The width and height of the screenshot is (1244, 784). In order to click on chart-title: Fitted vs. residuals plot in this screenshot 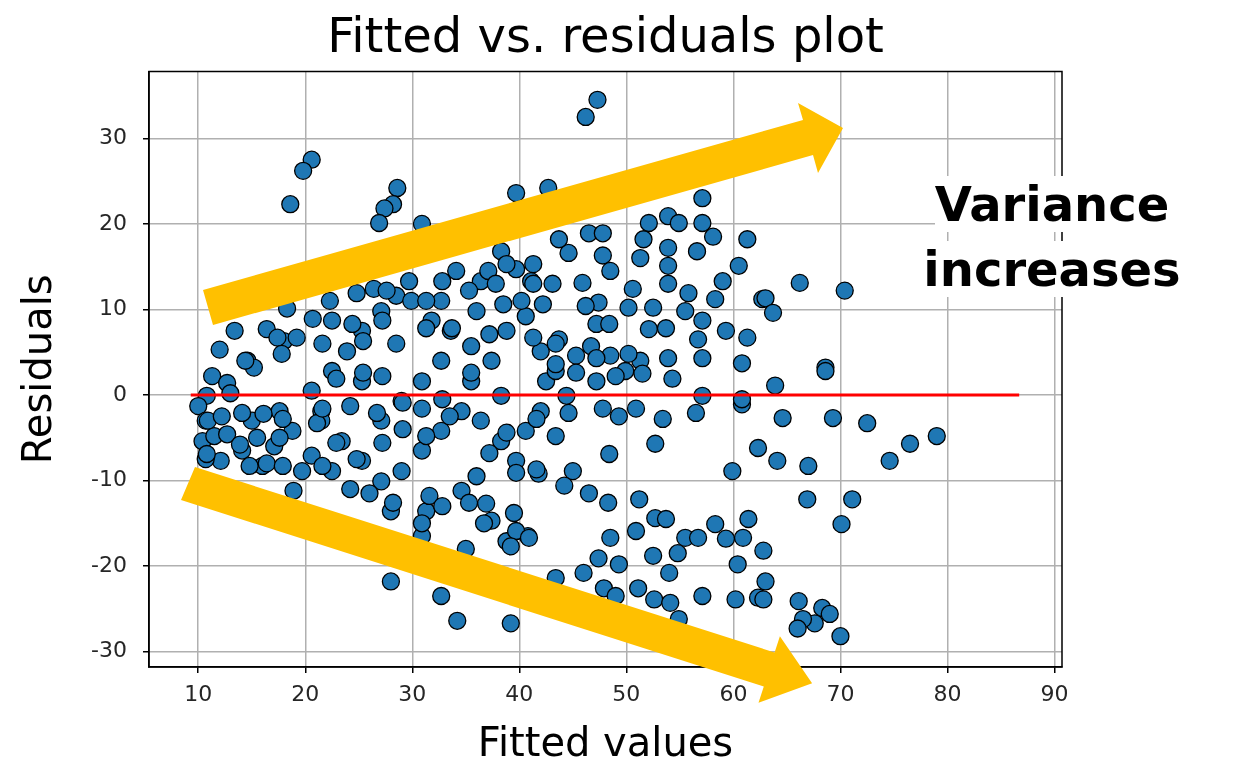, I will do `click(605, 35)`.